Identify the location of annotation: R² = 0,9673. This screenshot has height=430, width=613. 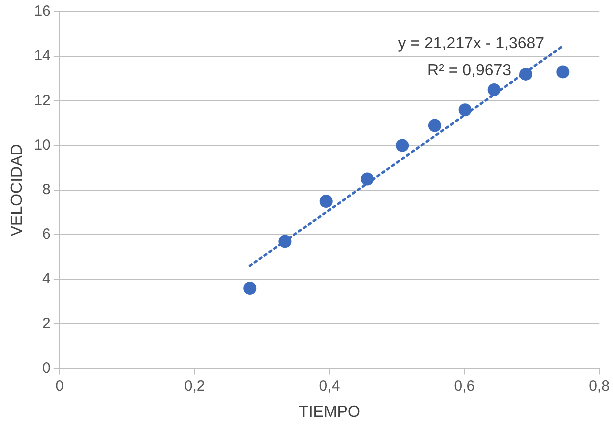
(470, 71).